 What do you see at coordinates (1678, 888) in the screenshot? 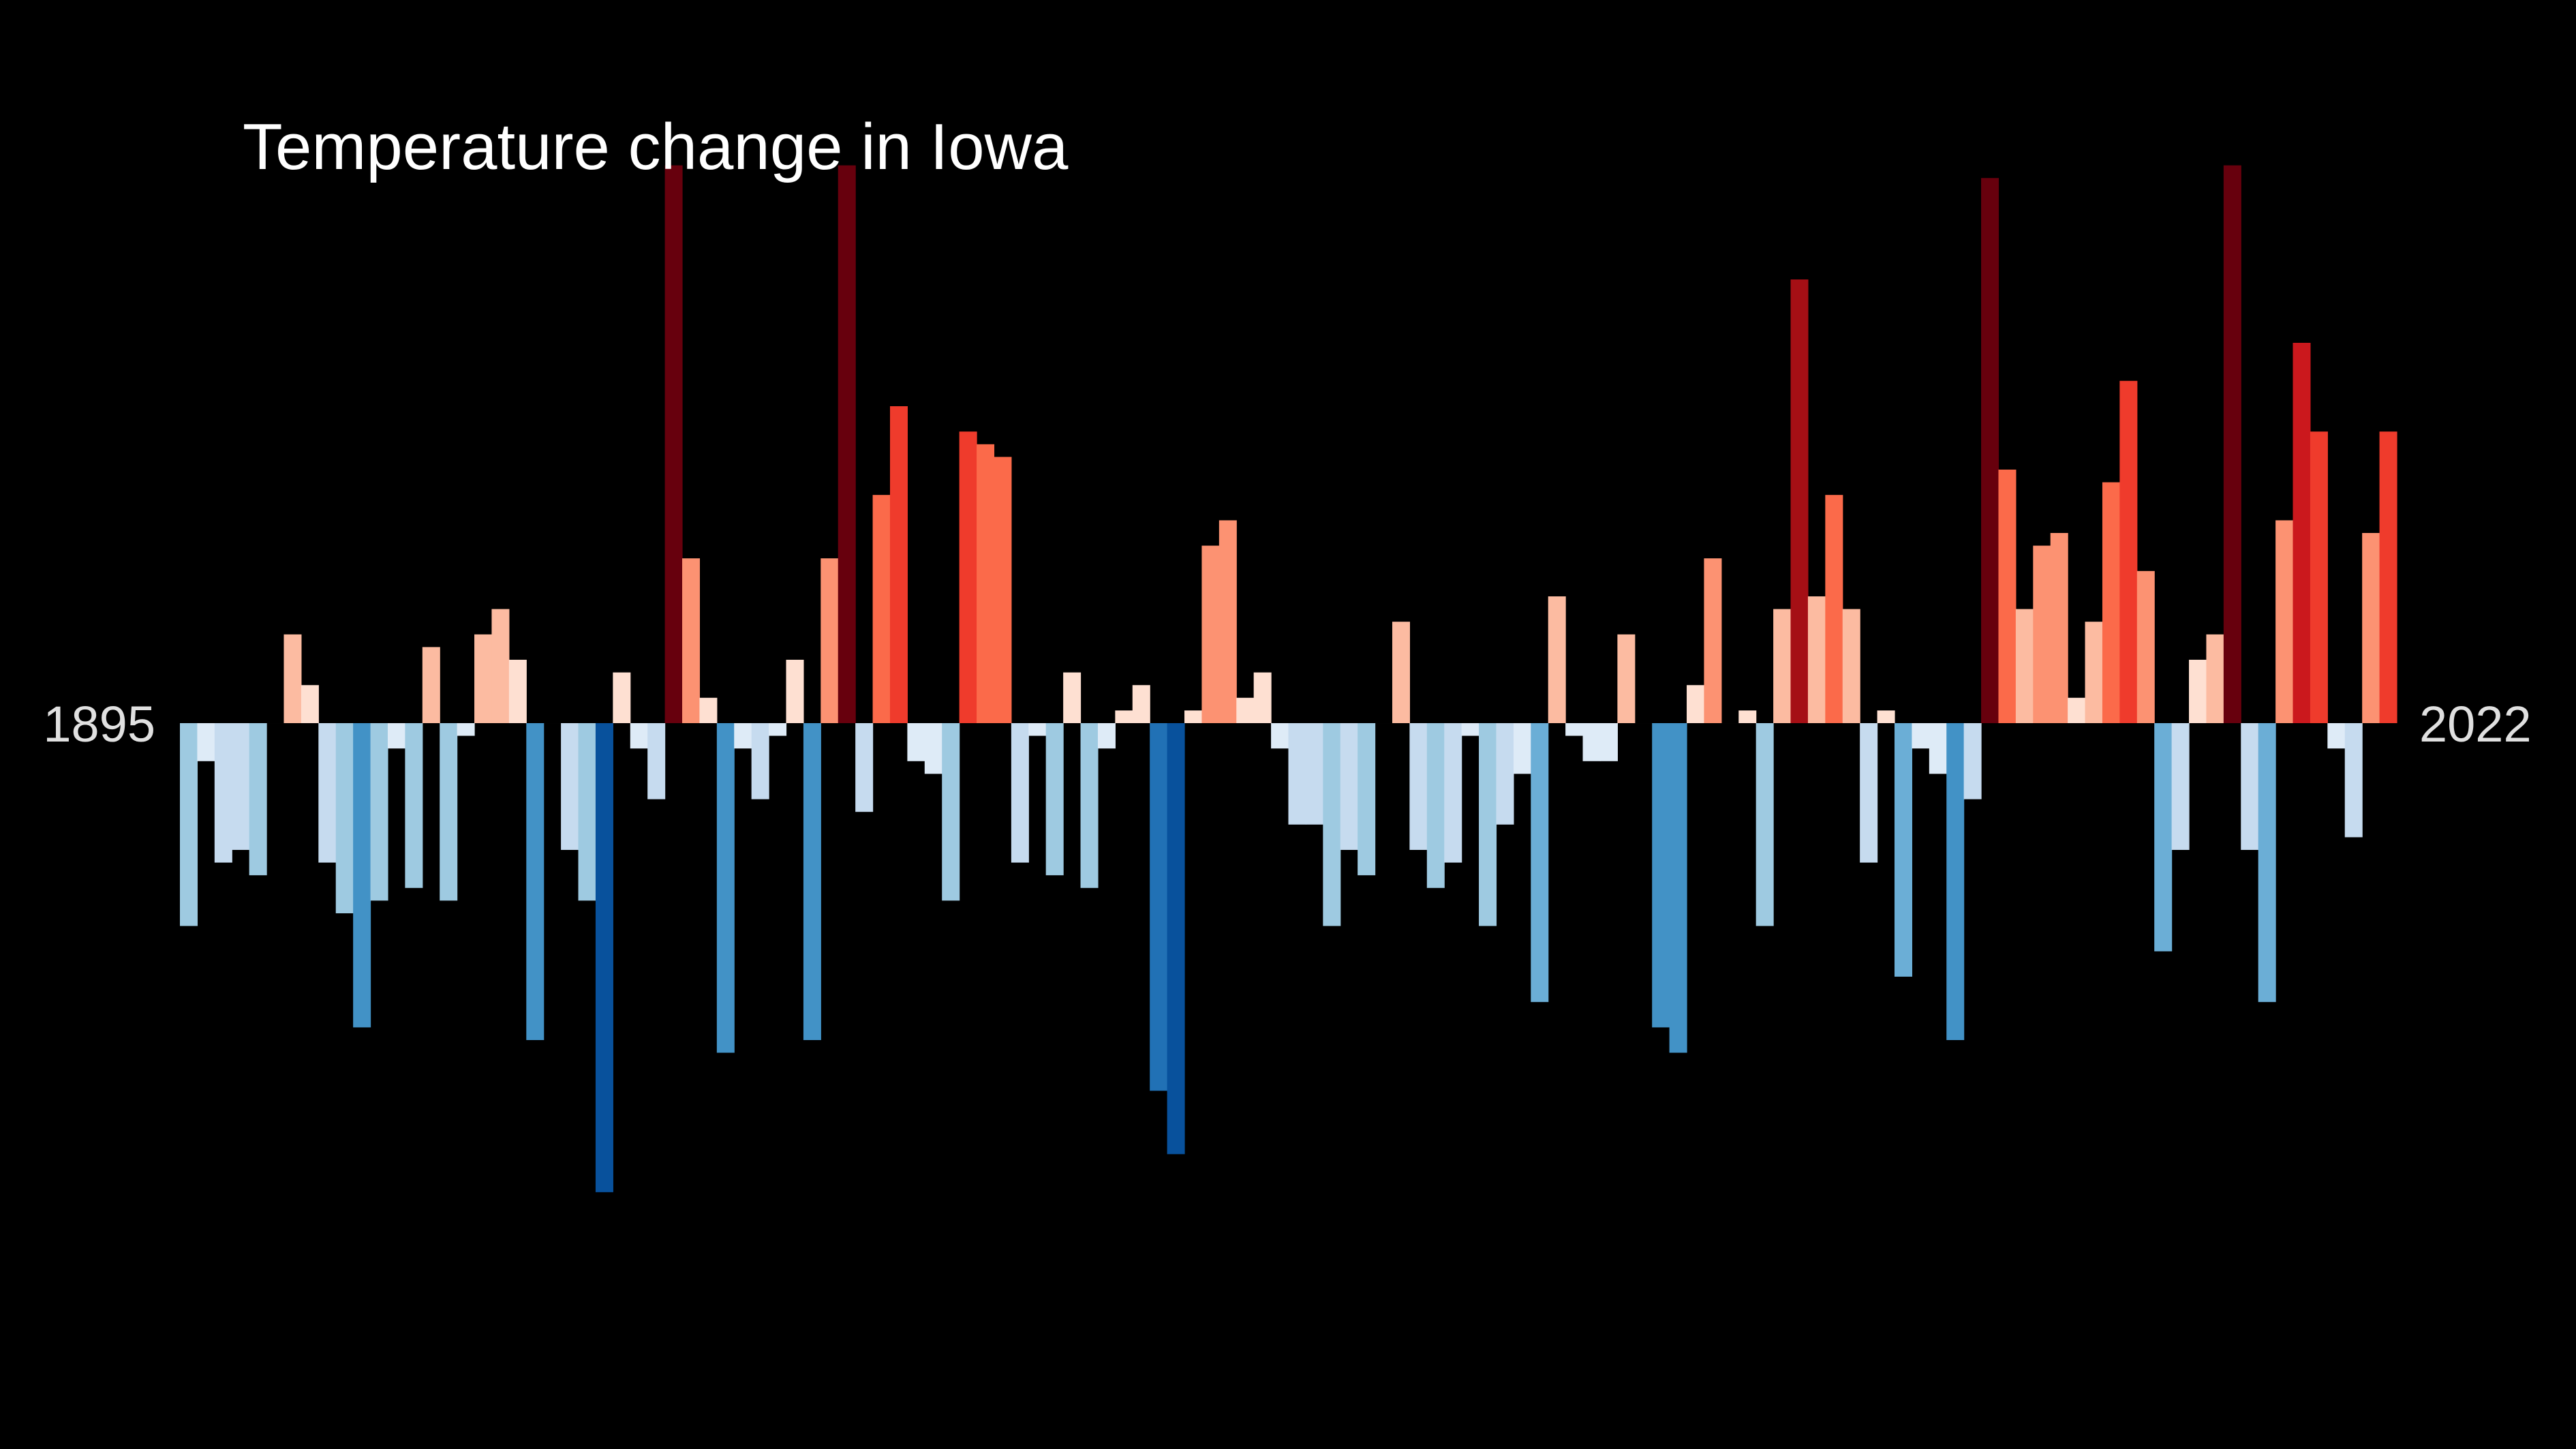
I see `bar-1981` at bounding box center [1678, 888].